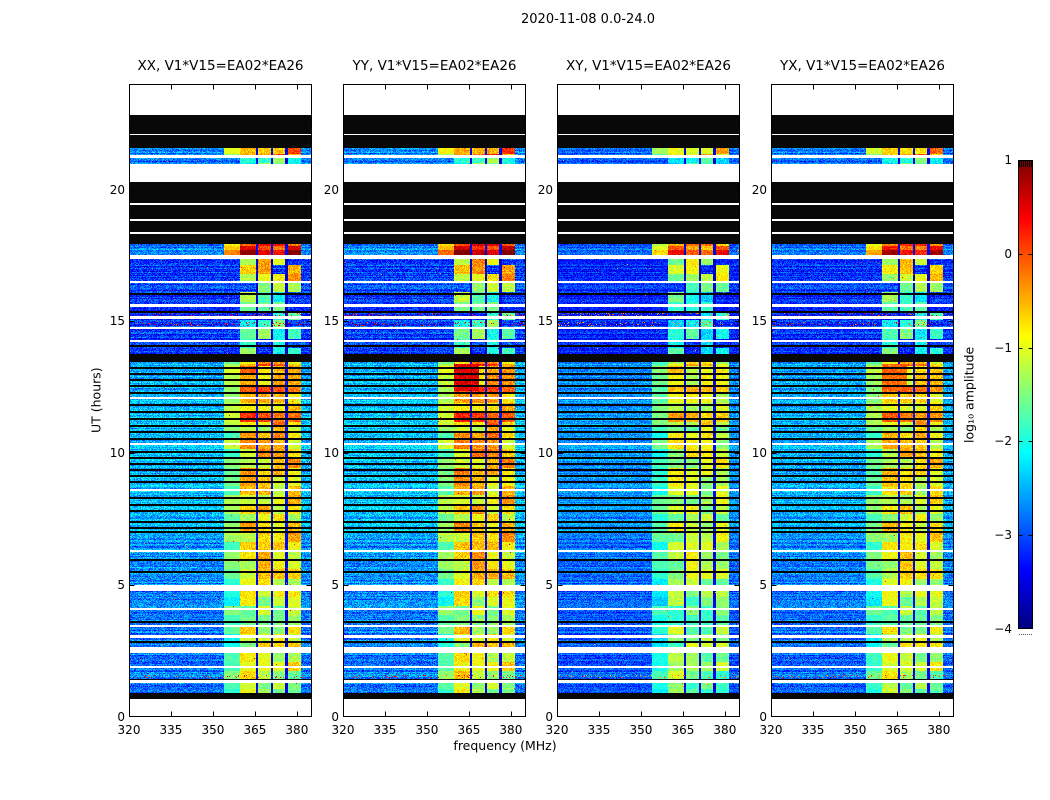  Describe the element at coordinates (1003, 441) in the screenshot. I see `colorbar-tick-label: −2` at that location.